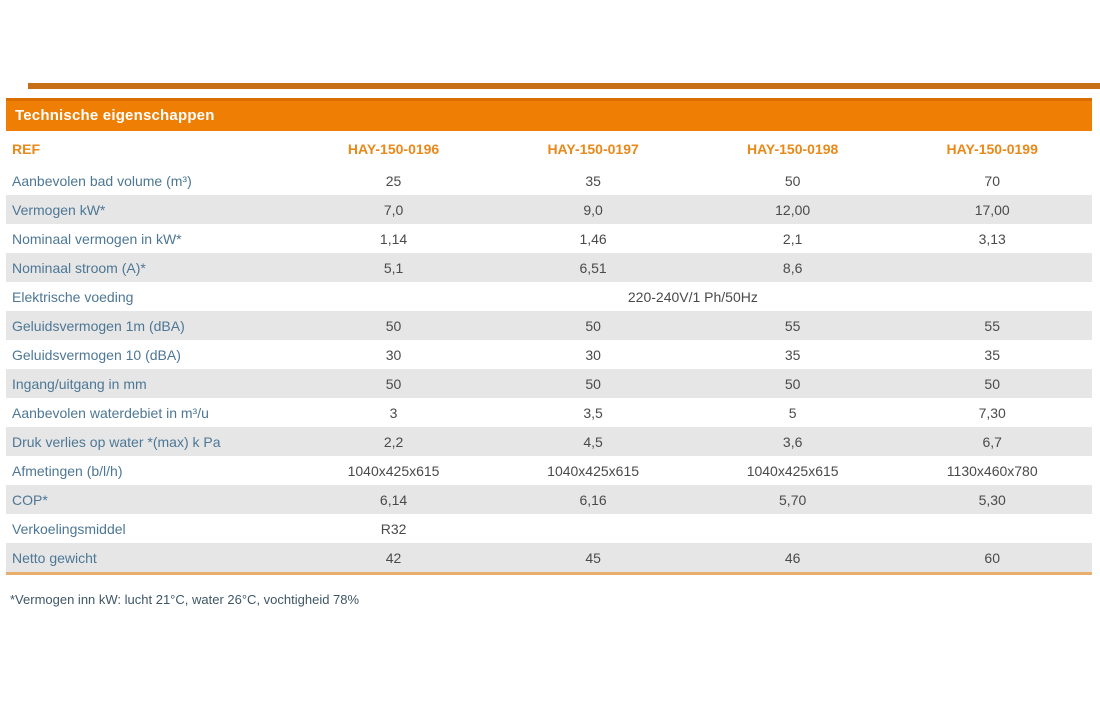 Image resolution: width=1100 pixels, height=720 pixels. I want to click on table-row: Vermogen kW* 7,0 9,0 12,00 17,00, so click(549, 209).